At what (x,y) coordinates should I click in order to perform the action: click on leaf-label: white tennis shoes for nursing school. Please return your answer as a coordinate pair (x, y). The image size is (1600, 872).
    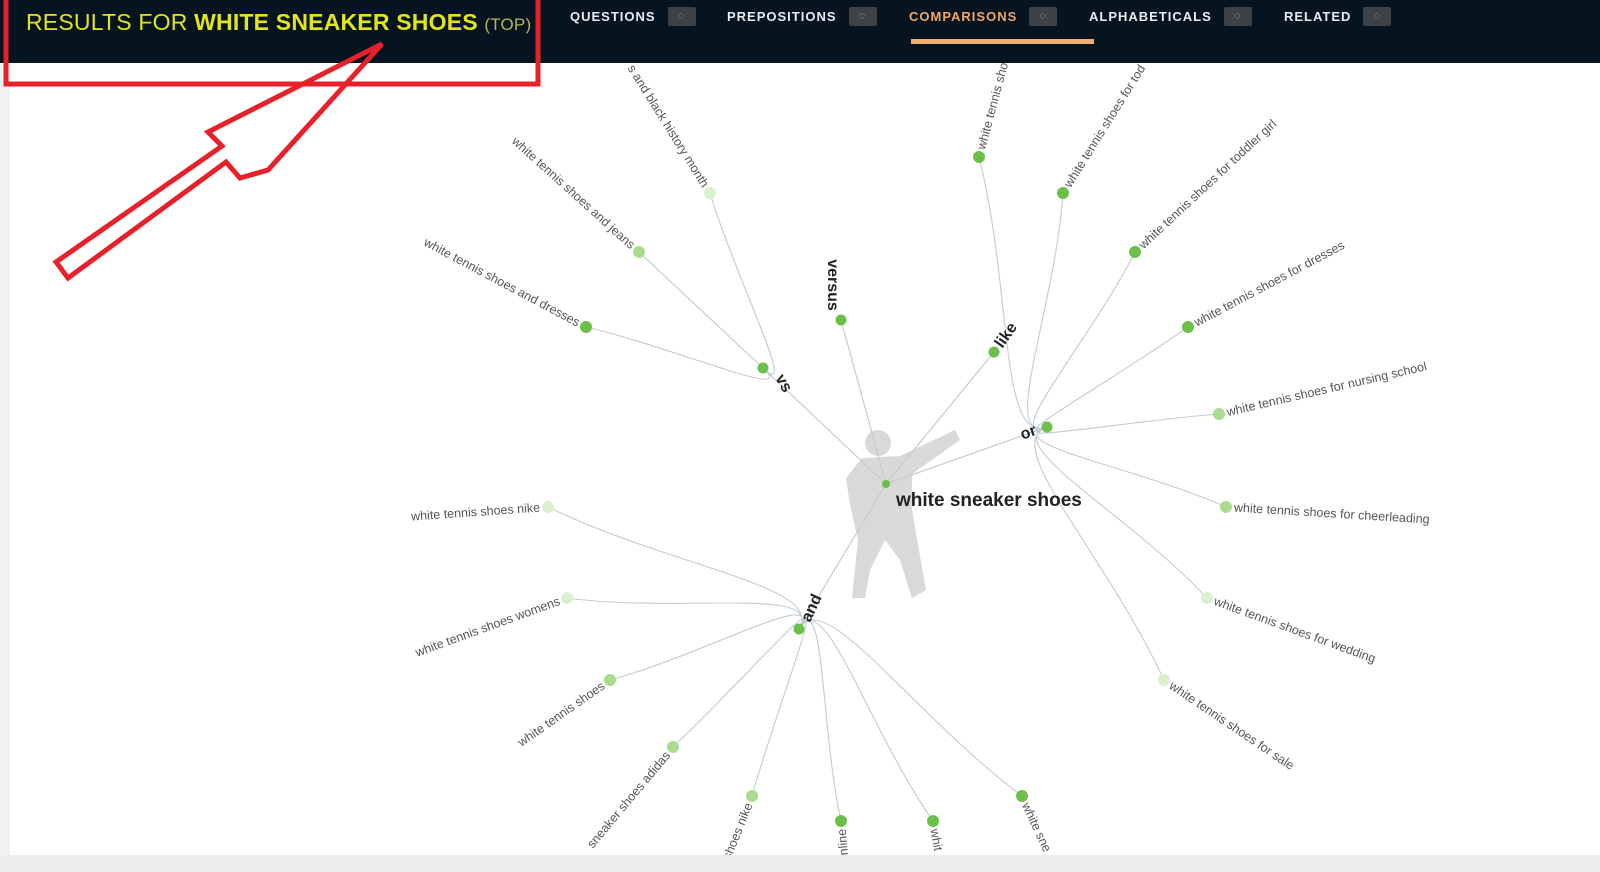
    Looking at the image, I should click on (1326, 389).